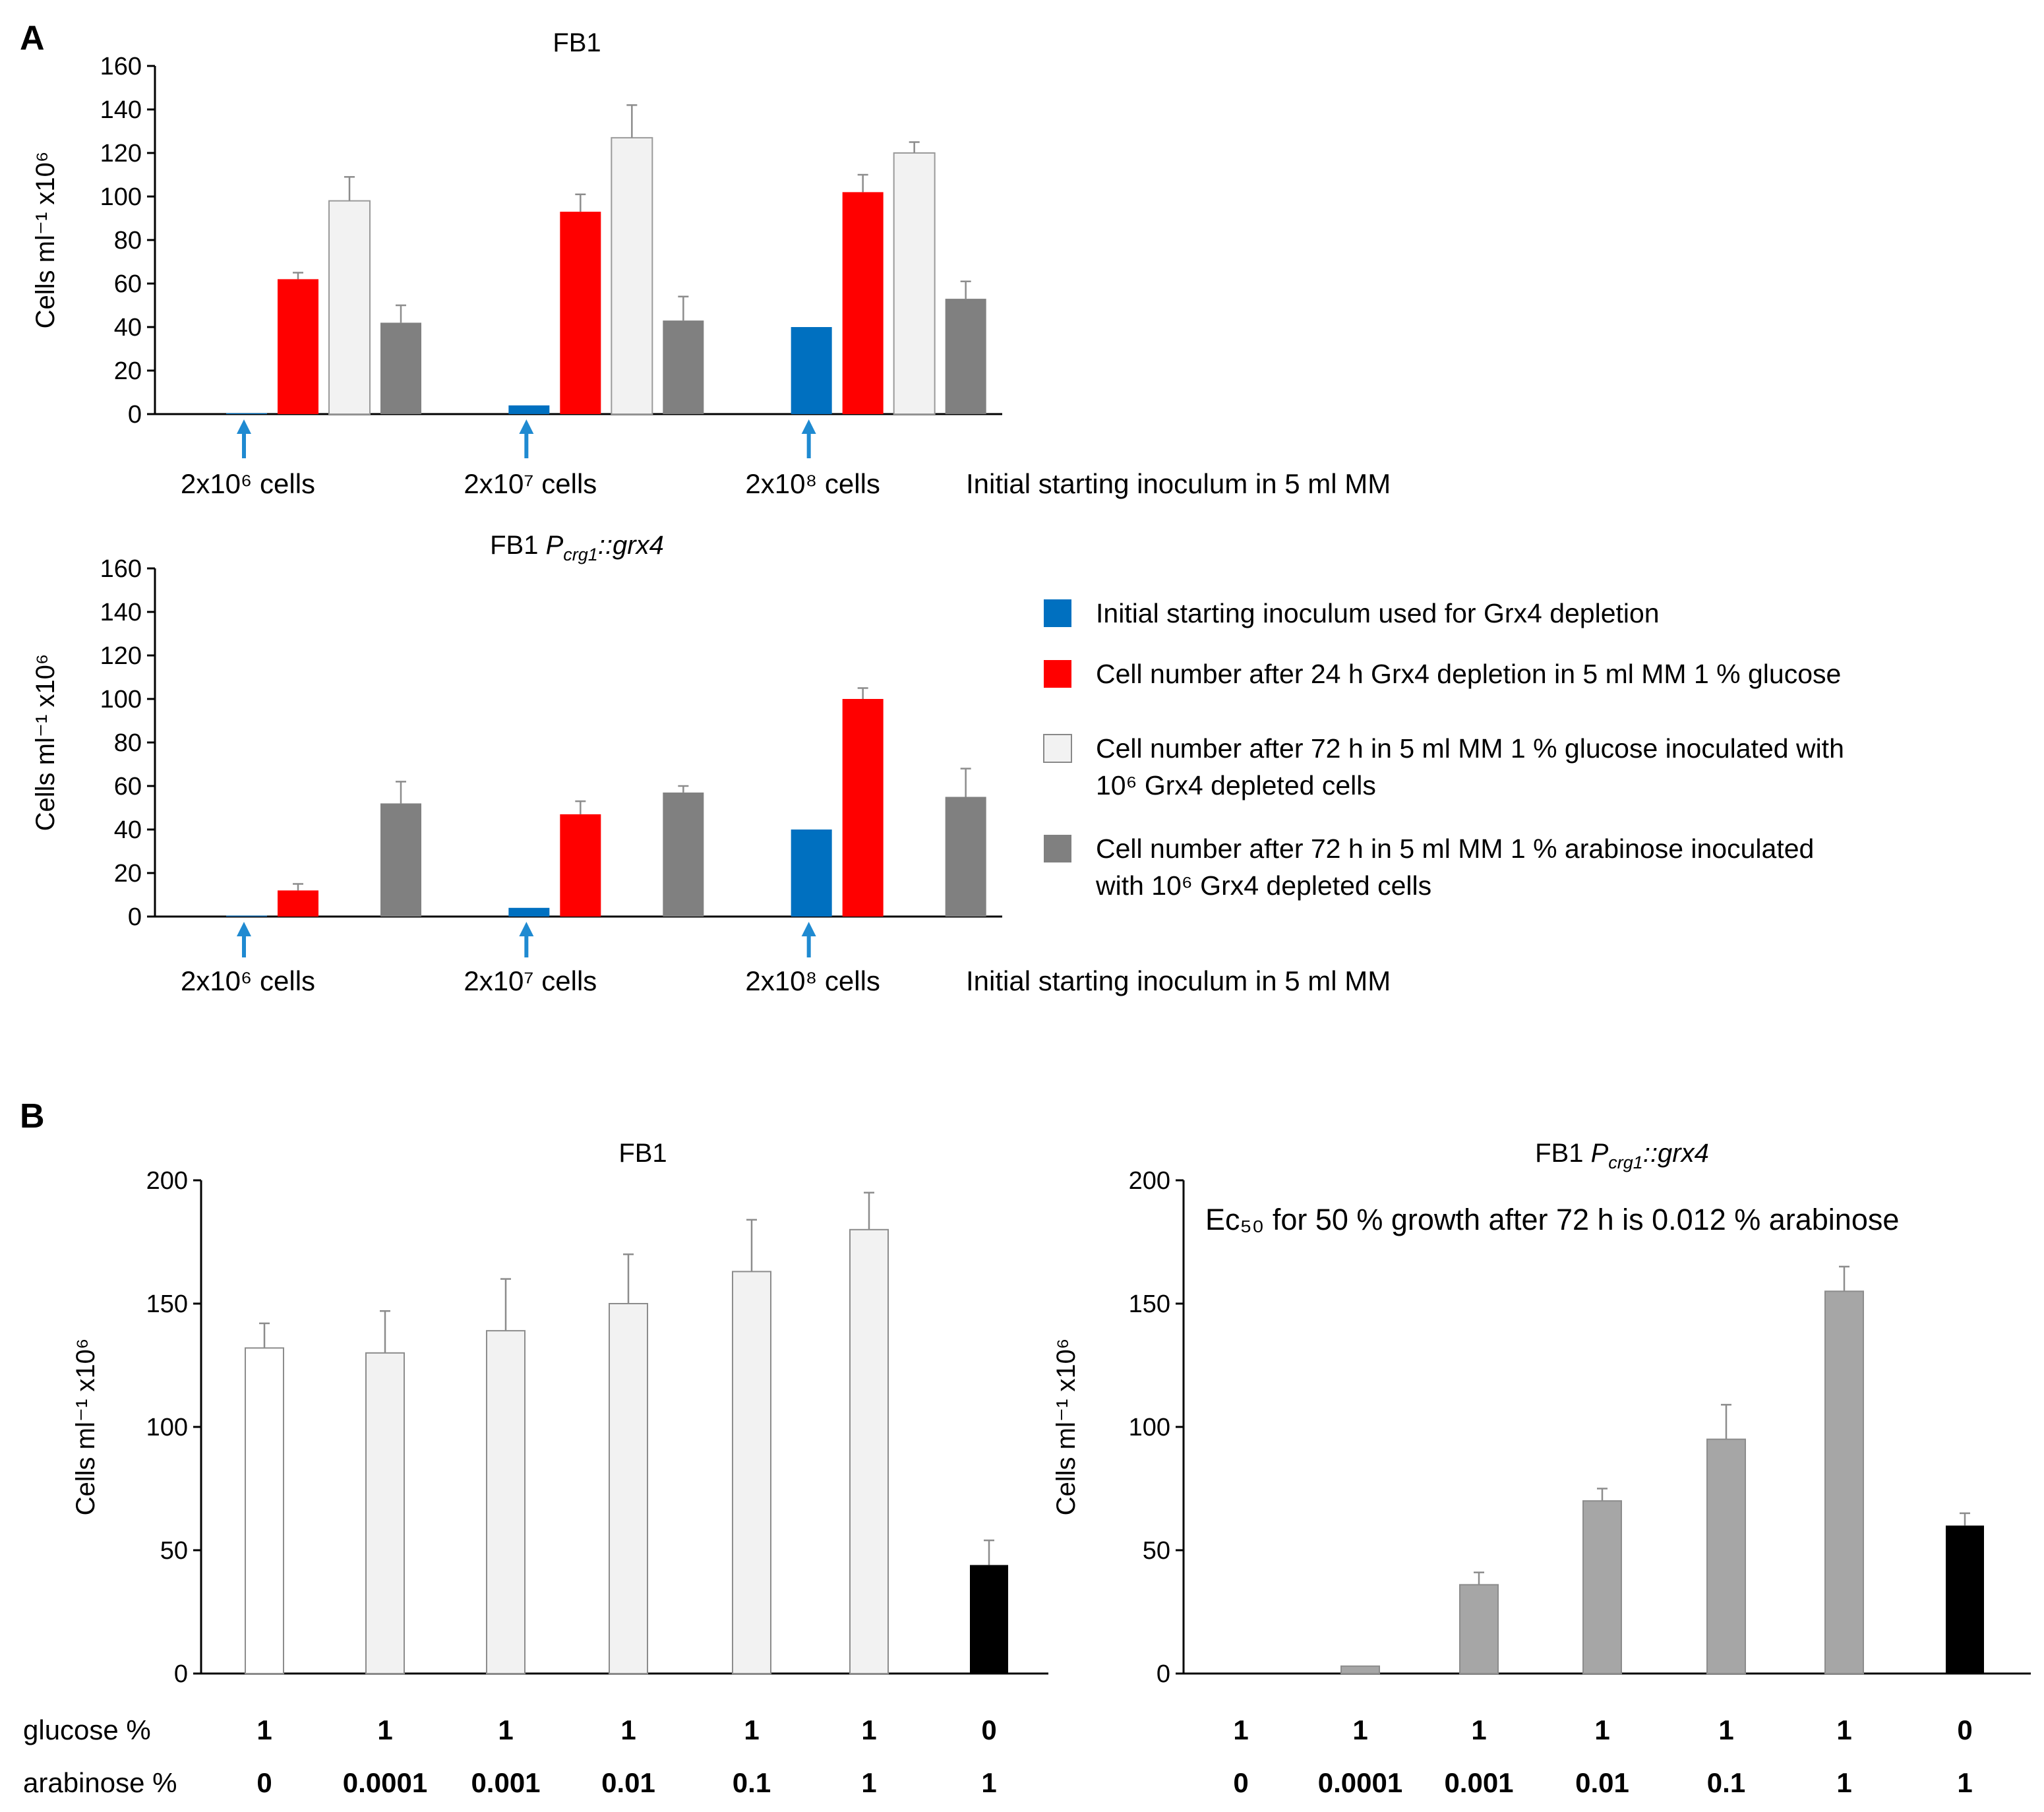 The height and width of the screenshot is (1812, 2044). Describe the element at coordinates (1263, 885) in the screenshot. I see `legend-label: with 10⁶ Grx4 depleted cells` at that location.